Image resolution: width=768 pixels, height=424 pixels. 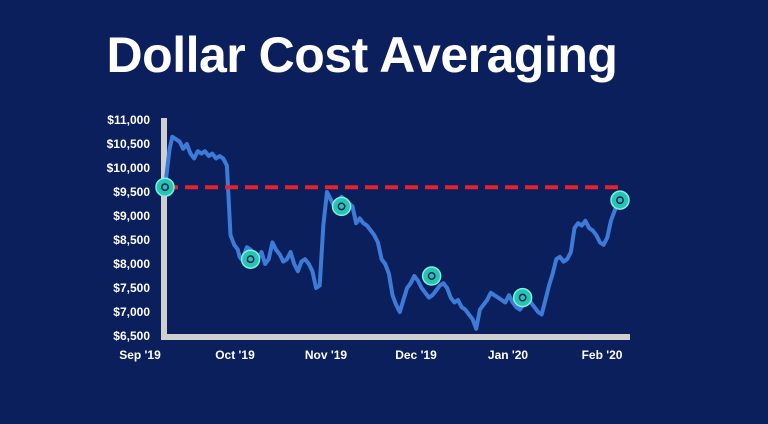 What do you see at coordinates (508, 355) in the screenshot?
I see `x-tick-label: Jan '20` at bounding box center [508, 355].